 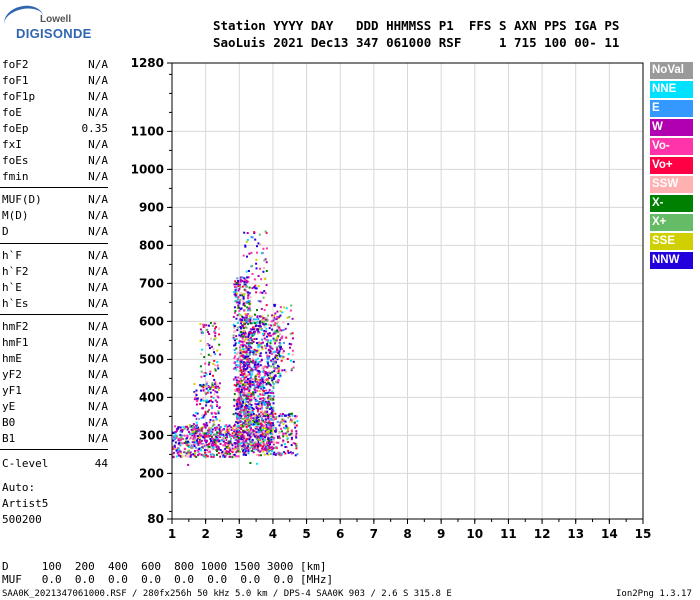 What do you see at coordinates (575, 534) in the screenshot?
I see `x-tick-label: 13` at bounding box center [575, 534].